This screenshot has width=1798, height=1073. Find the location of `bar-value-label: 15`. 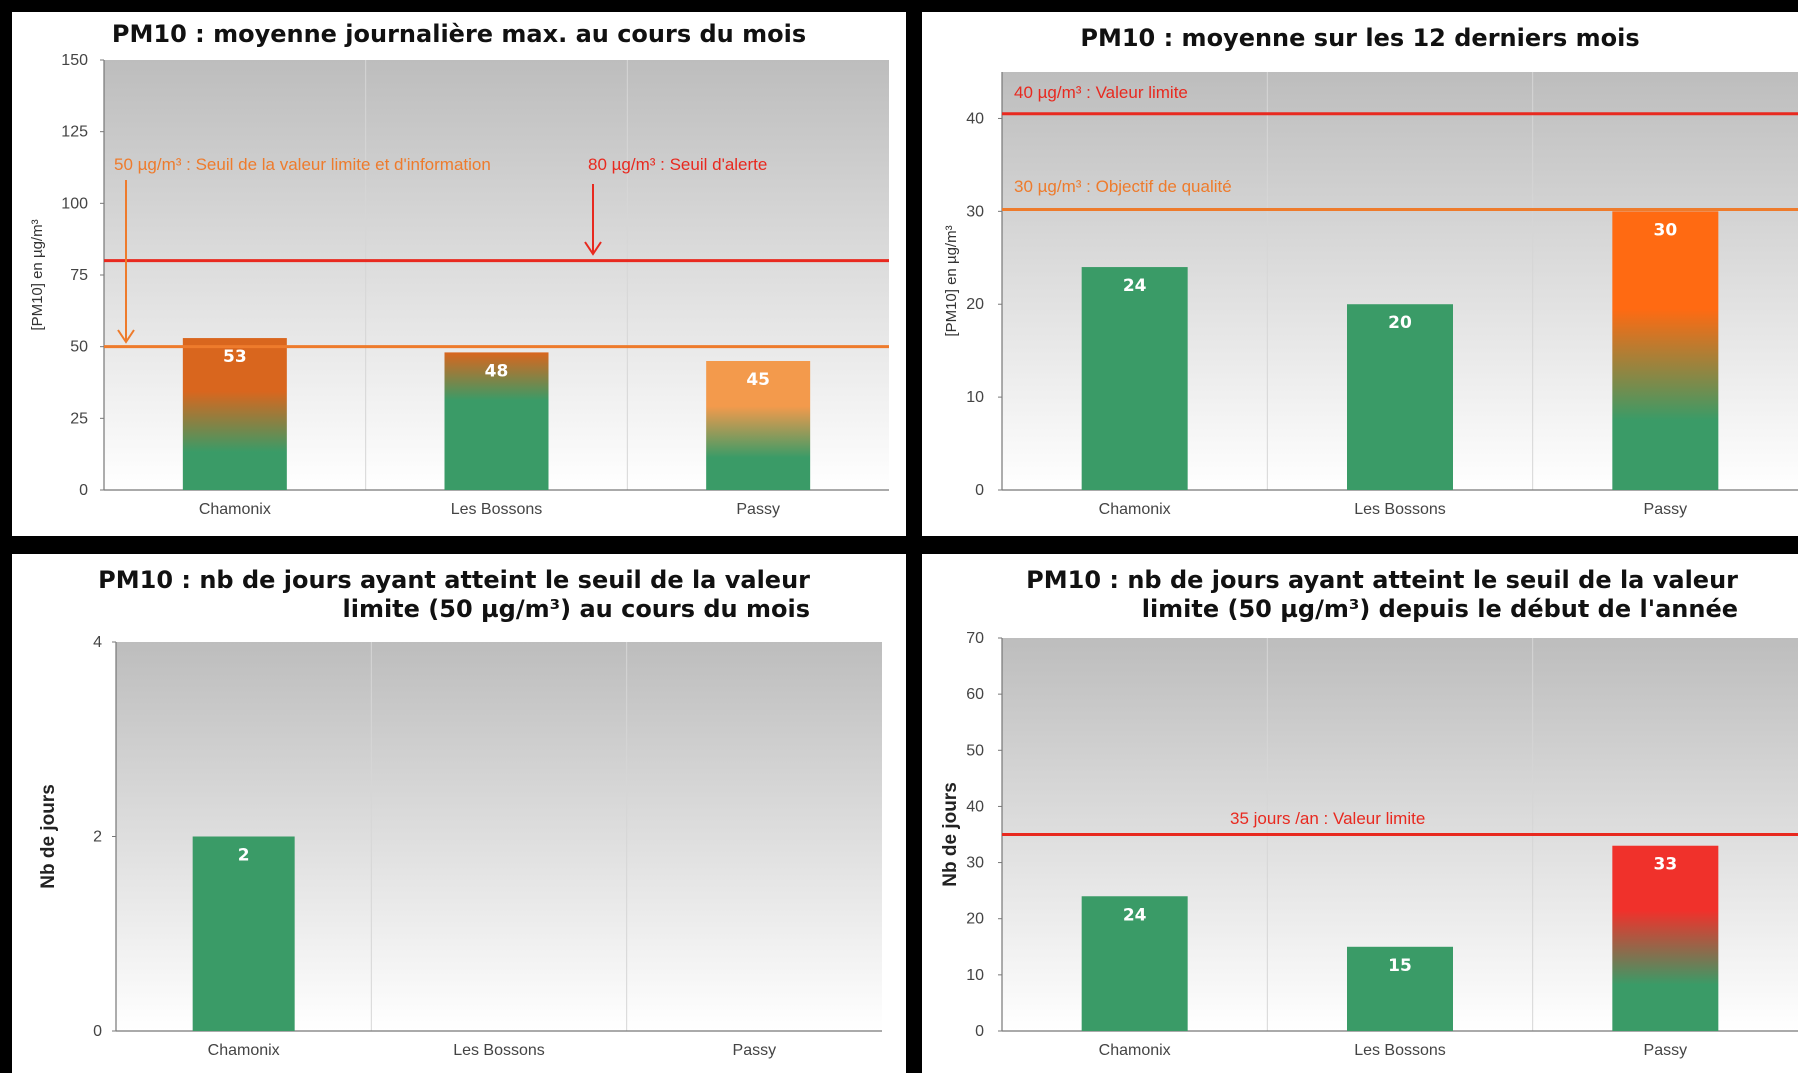

bar-value-label: 15 is located at coordinates (1400, 966).